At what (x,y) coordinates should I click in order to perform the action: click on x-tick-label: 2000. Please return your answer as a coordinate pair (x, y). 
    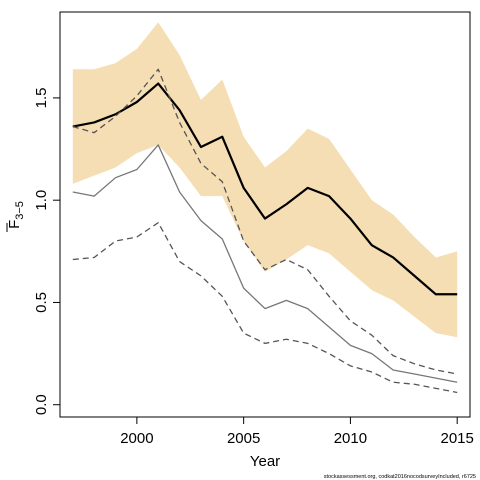
    Looking at the image, I should click on (136, 438).